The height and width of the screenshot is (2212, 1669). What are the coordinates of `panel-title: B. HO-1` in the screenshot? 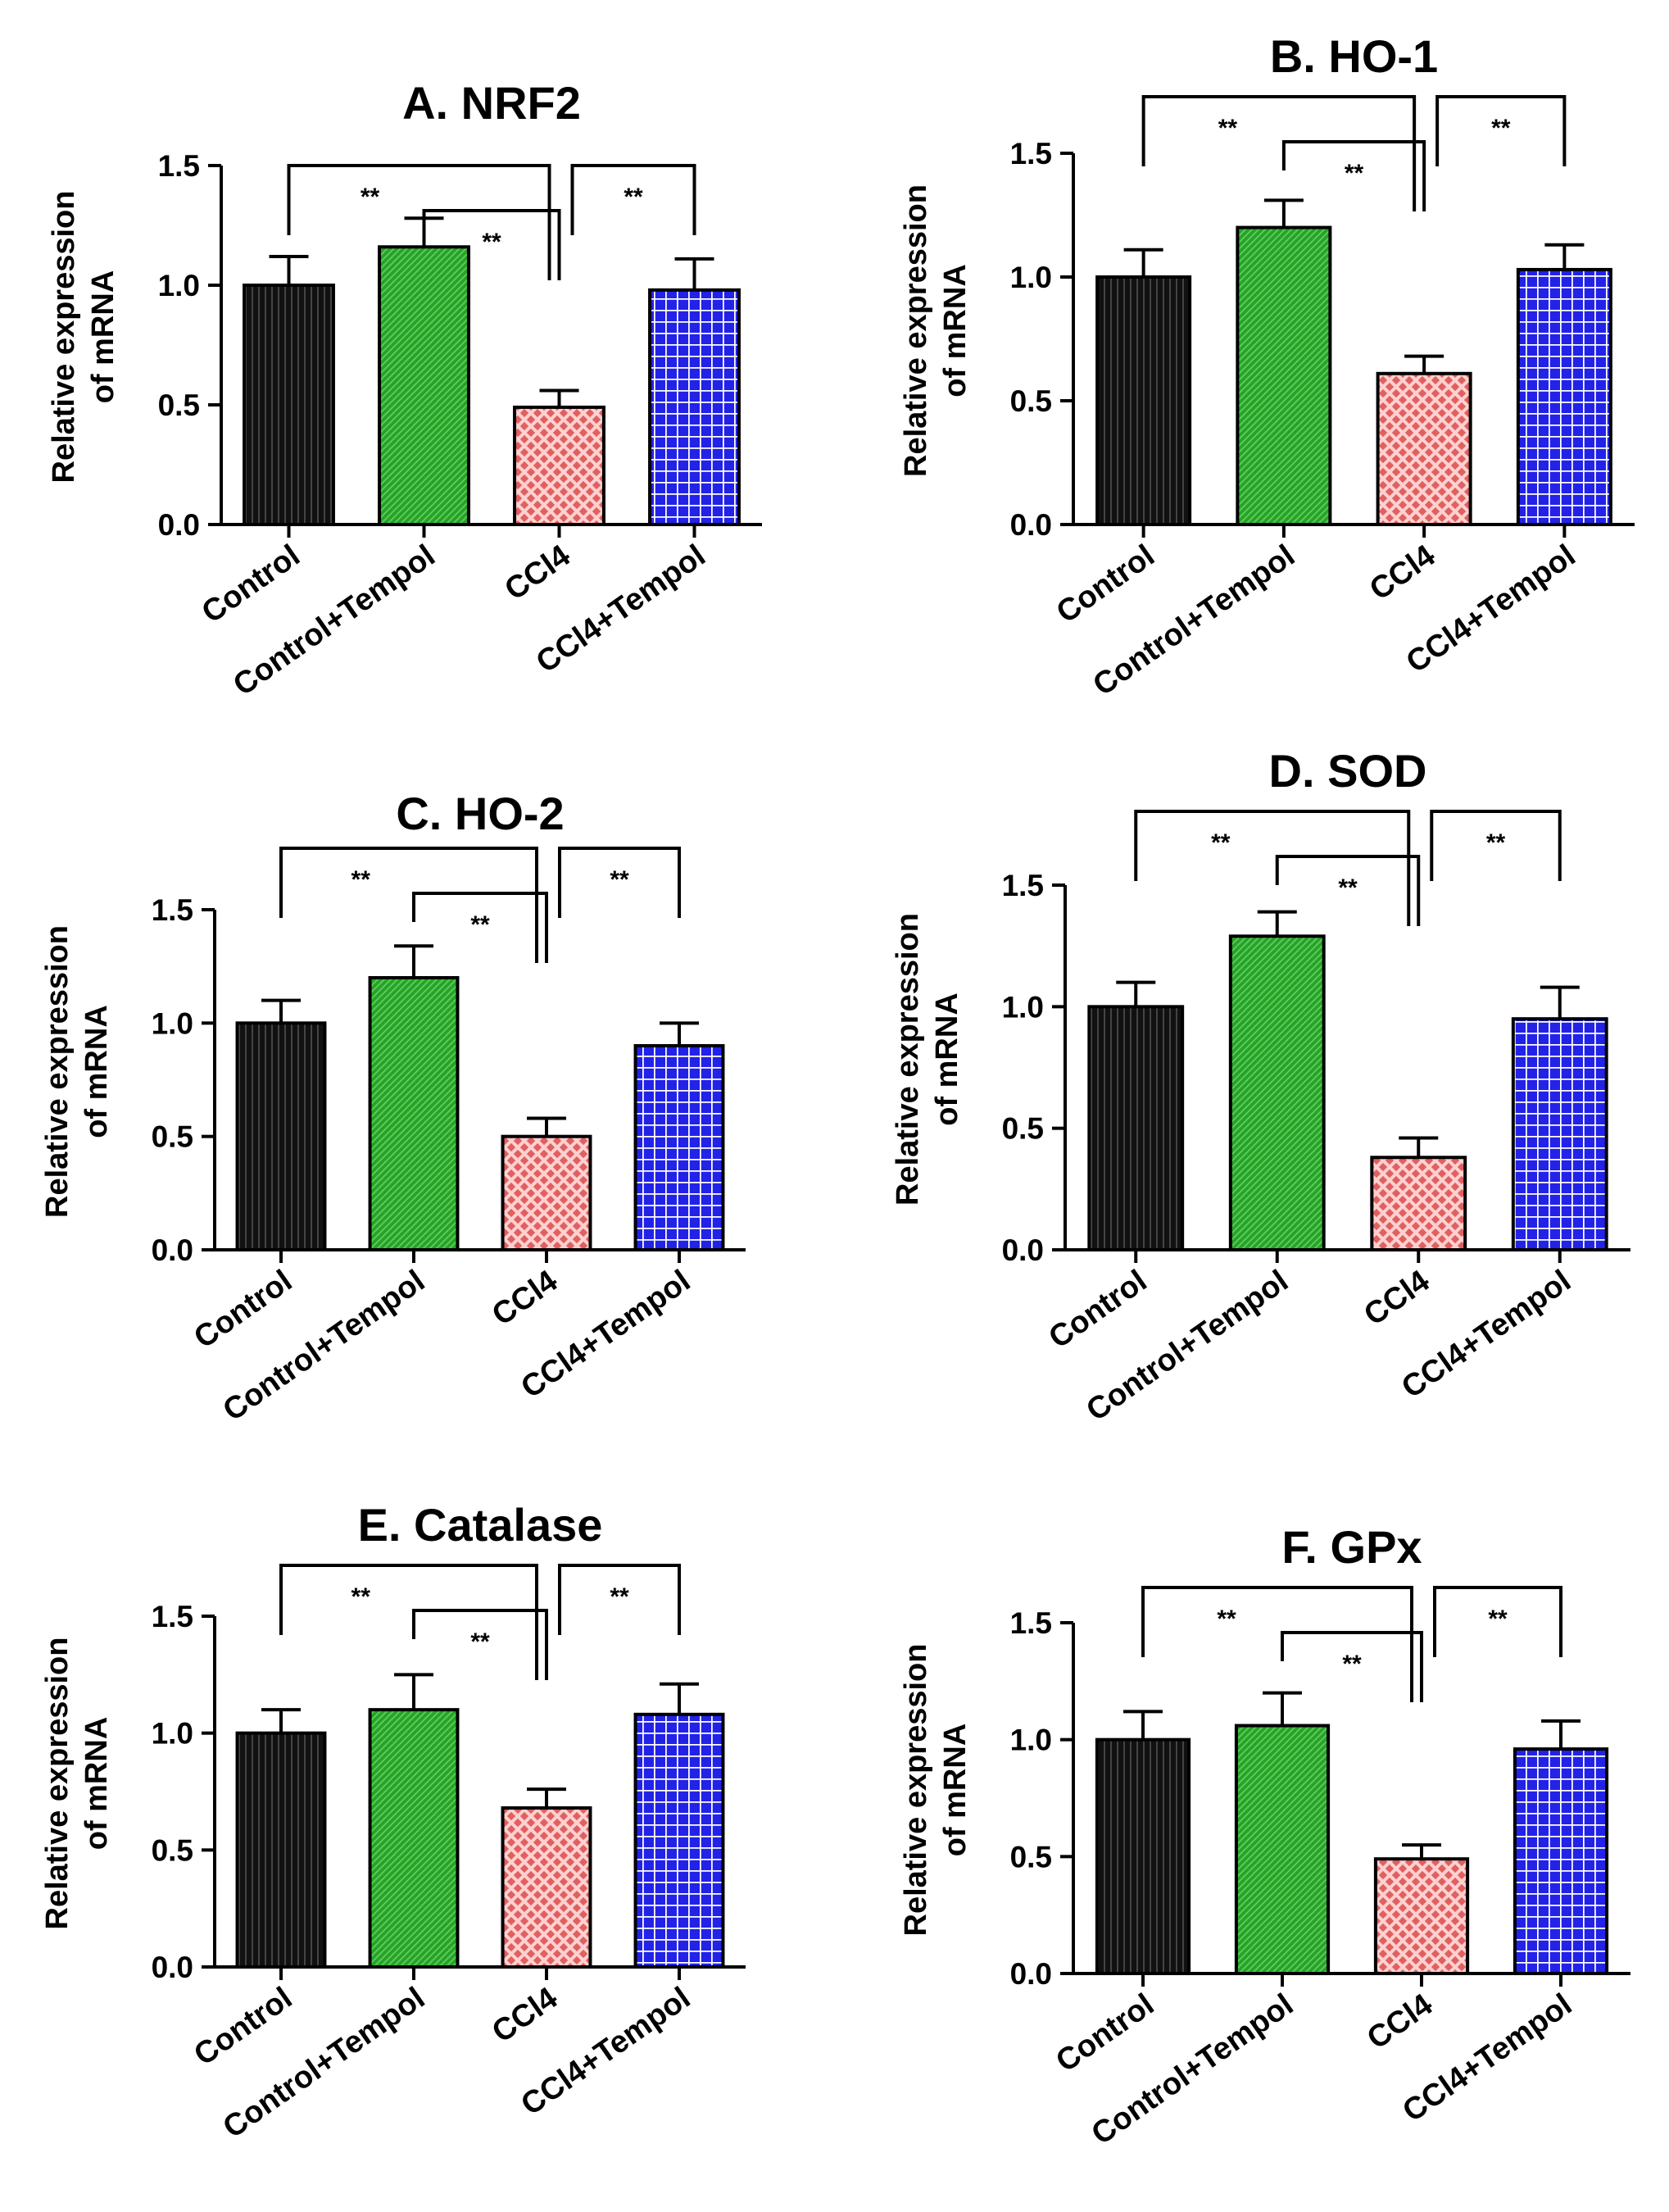 It's located at (1354, 56).